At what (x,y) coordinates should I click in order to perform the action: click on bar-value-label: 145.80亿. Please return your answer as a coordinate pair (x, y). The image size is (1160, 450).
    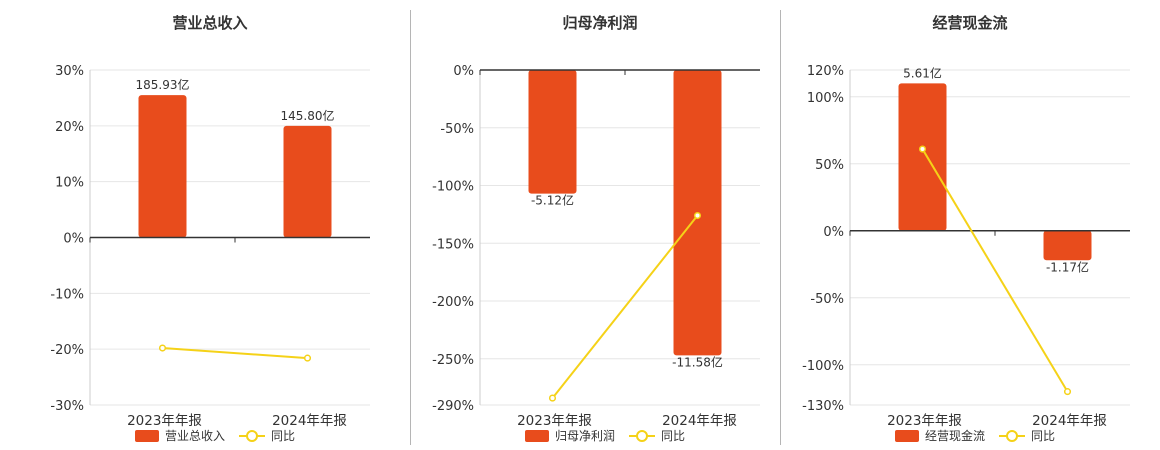
    Looking at the image, I should click on (308, 115).